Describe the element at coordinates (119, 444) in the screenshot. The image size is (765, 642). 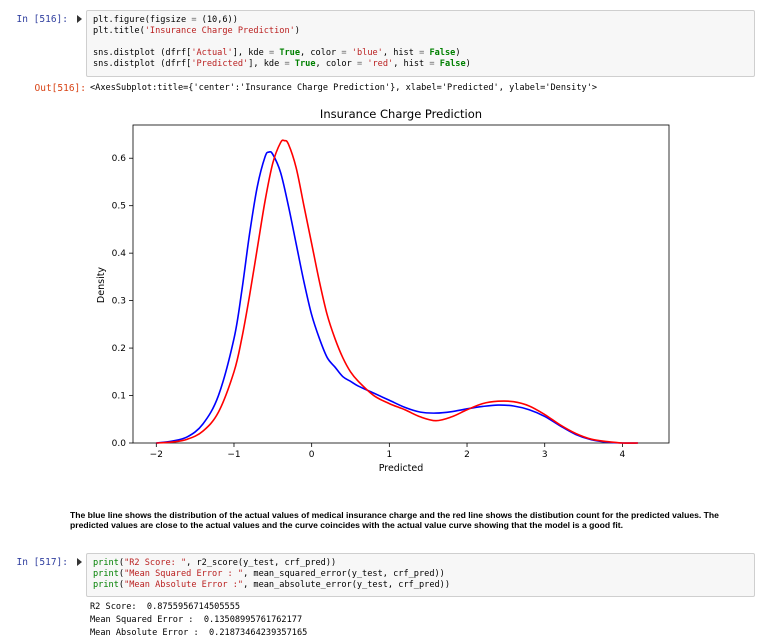
I see `y-tick-label: 0.0` at that location.